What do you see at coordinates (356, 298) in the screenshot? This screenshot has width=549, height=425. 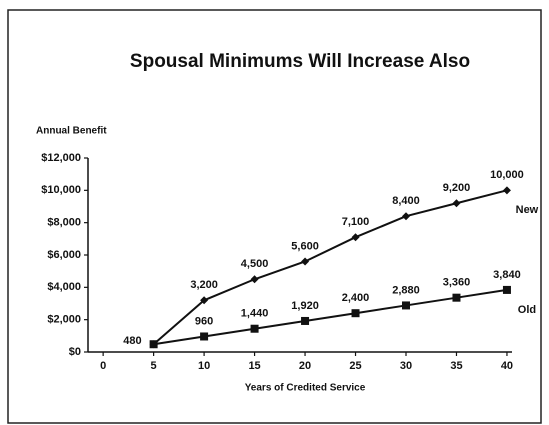 I see `data-label: 2,400` at bounding box center [356, 298].